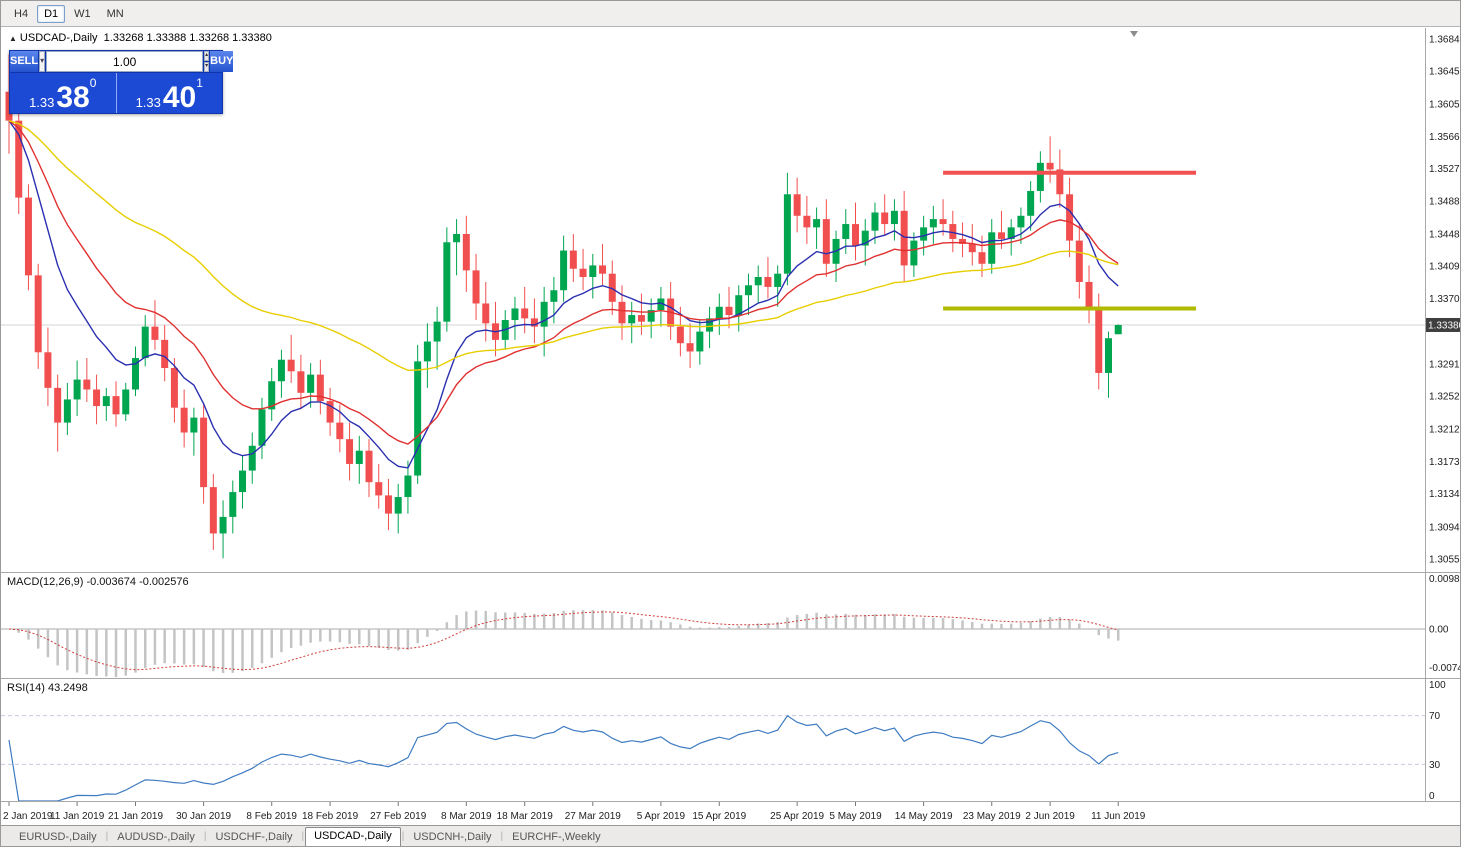 The image size is (1461, 847). What do you see at coordinates (1445, 105) in the screenshot?
I see `svg-text: 1.36050` at bounding box center [1445, 105].